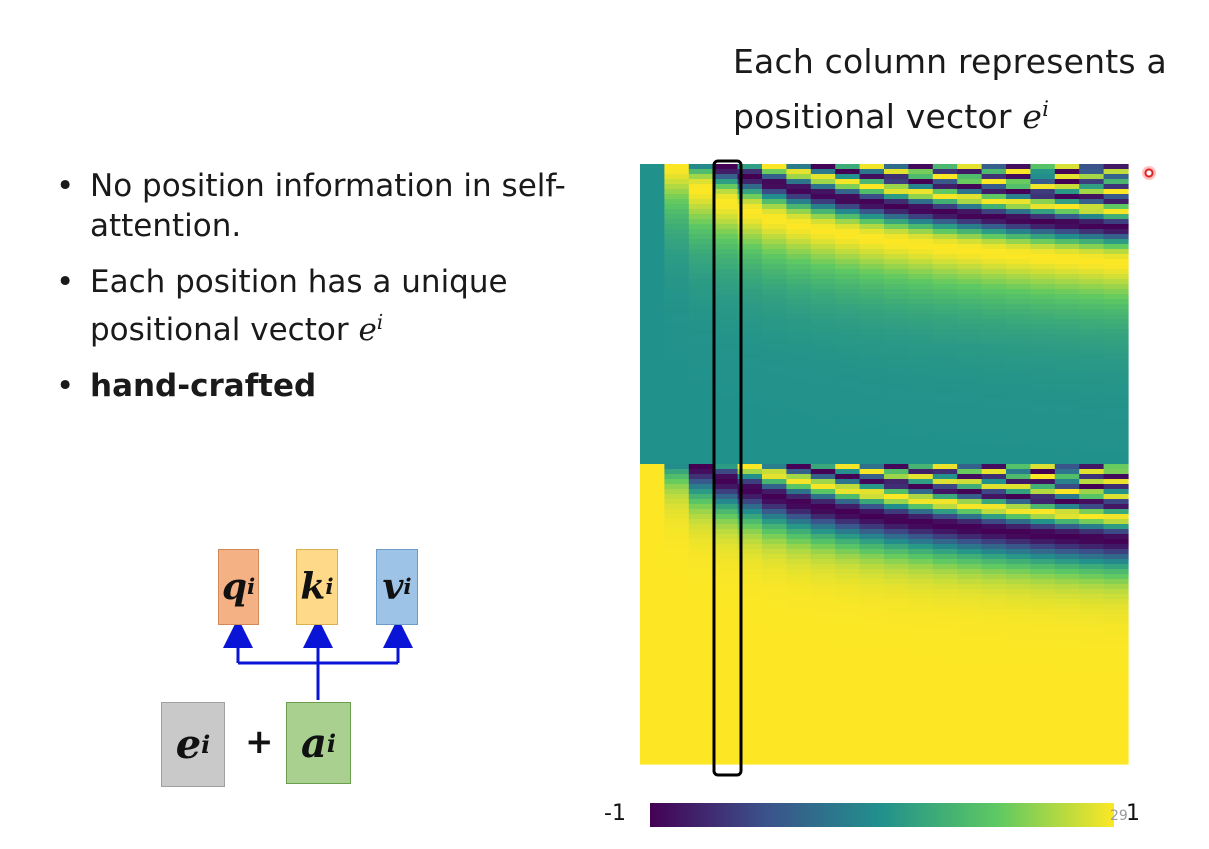 The width and height of the screenshot is (1209, 849). What do you see at coordinates (878, 116) in the screenshot?
I see `caption-line-2-text: positional vector` at bounding box center [878, 116].